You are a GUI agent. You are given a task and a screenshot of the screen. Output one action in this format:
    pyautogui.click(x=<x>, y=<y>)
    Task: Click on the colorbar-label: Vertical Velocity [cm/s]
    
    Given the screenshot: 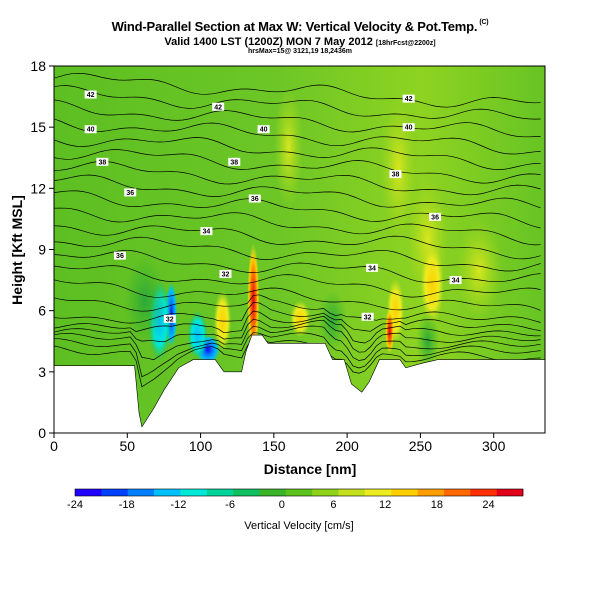 What is the action you would take?
    pyautogui.click(x=298, y=526)
    